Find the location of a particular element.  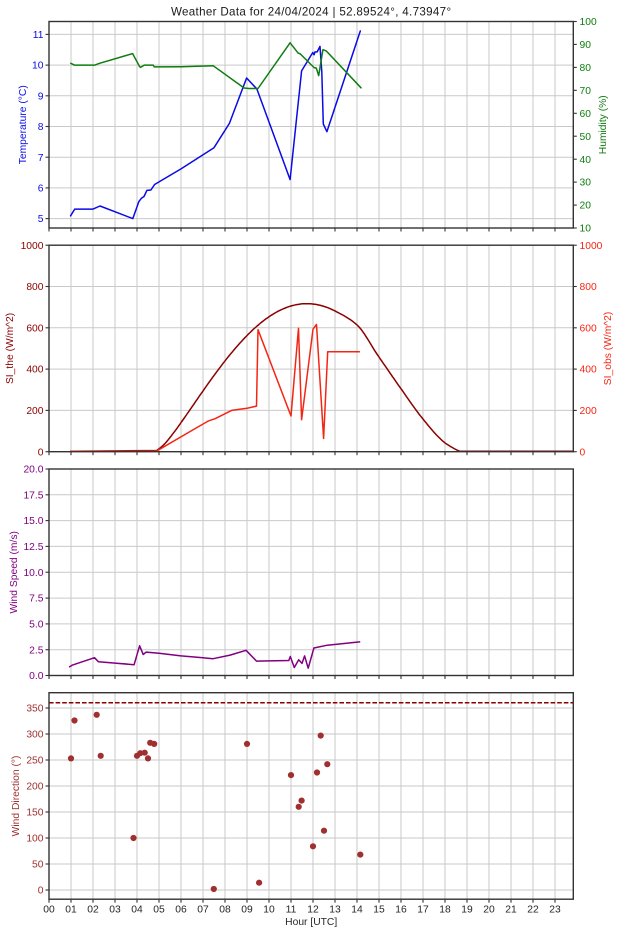

svg-text: 22 is located at coordinates (533, 910).